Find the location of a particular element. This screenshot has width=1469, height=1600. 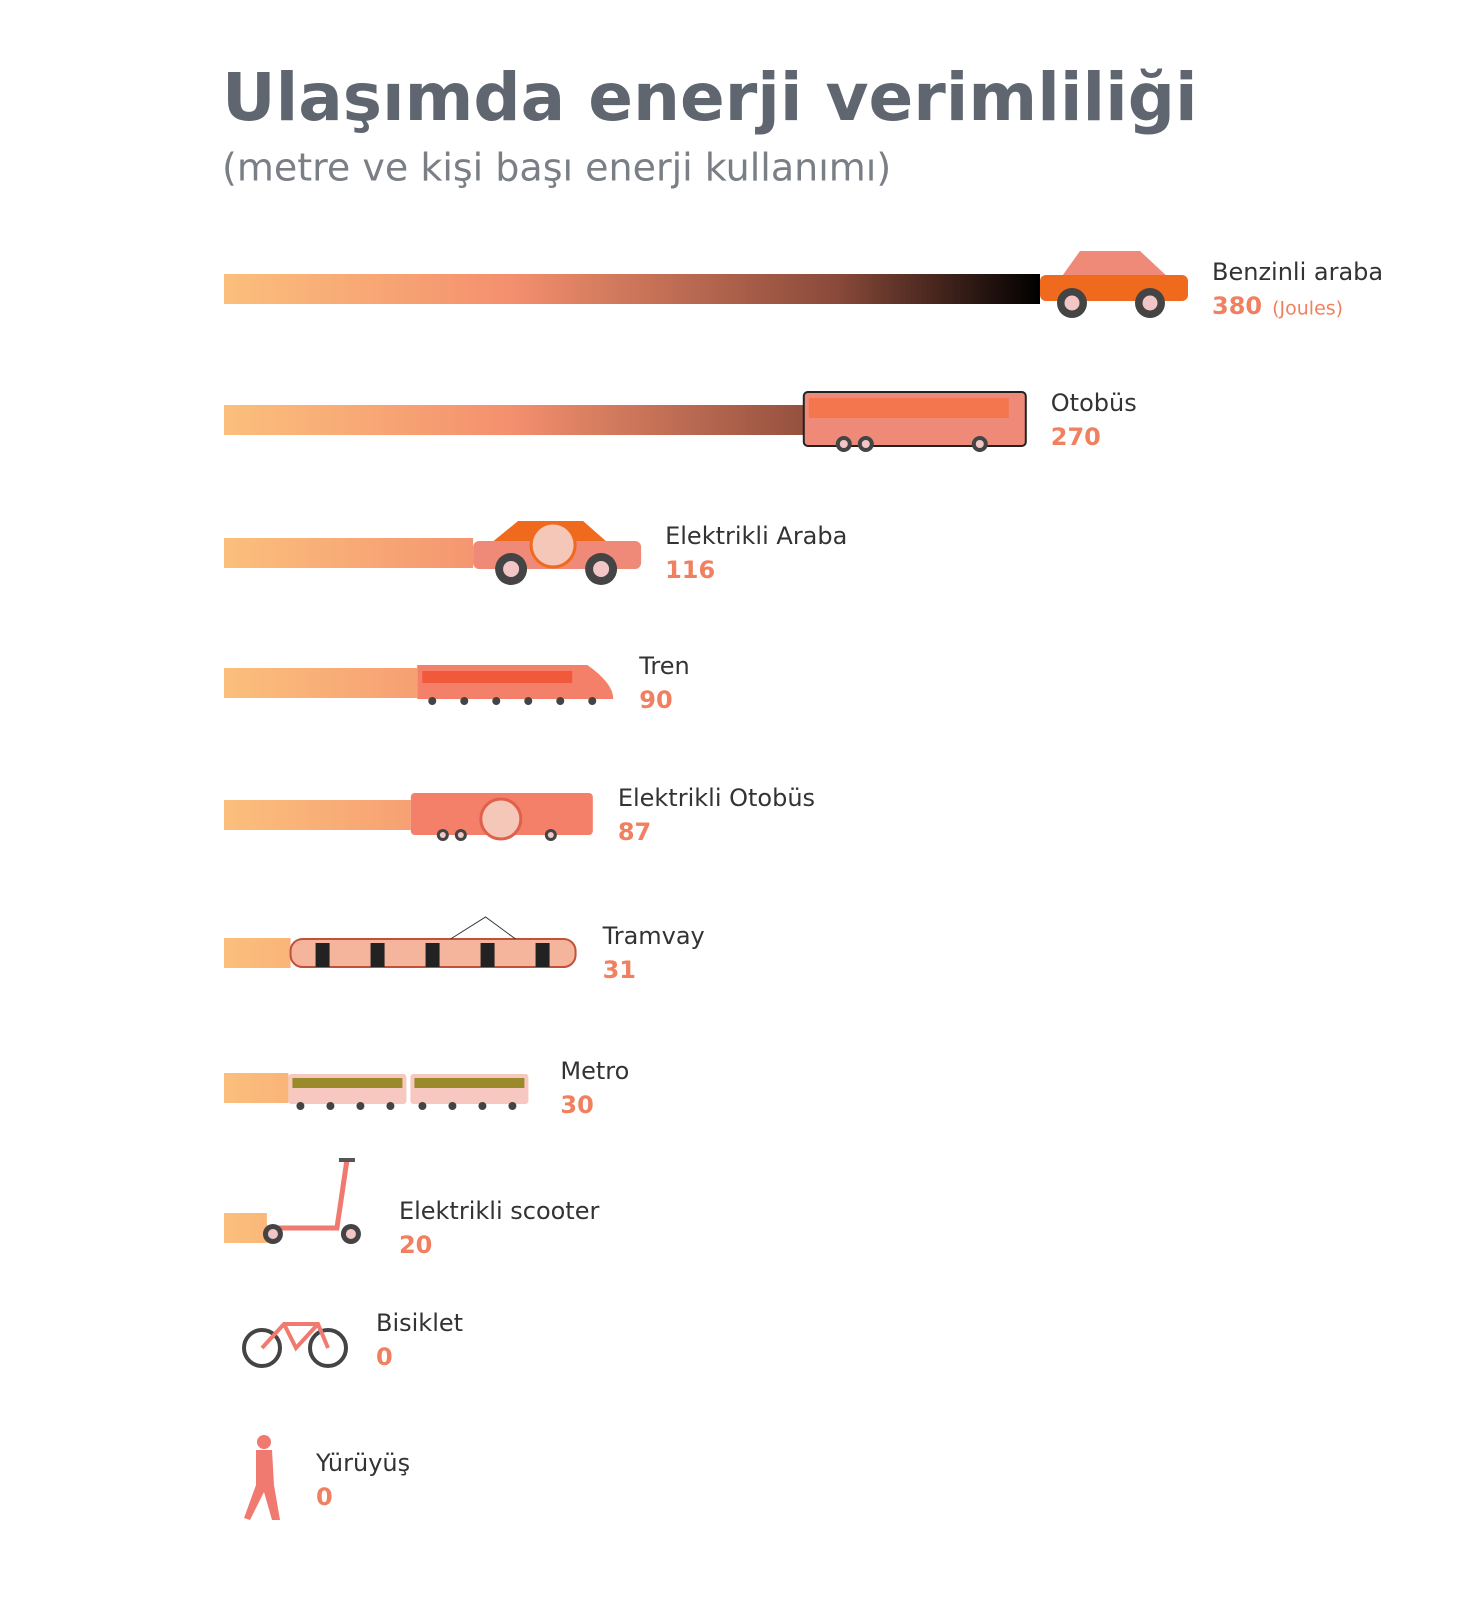

train-windows is located at coordinates (497, 677).